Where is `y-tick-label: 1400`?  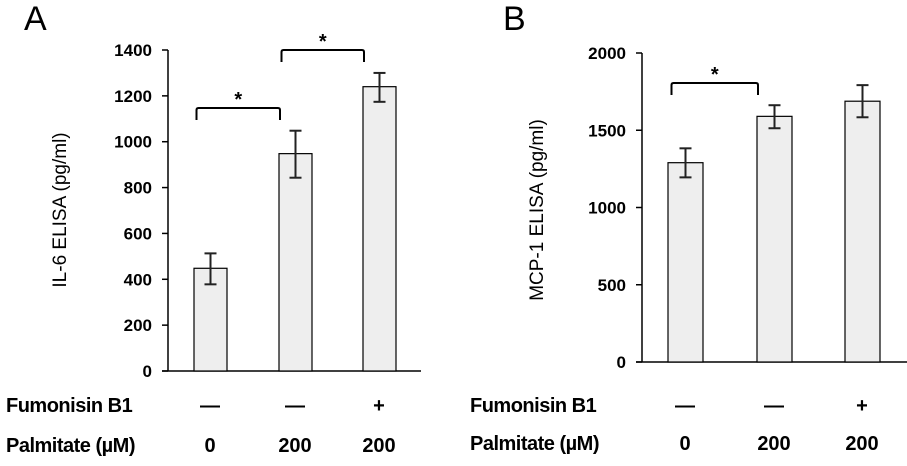 y-tick-label: 1400 is located at coordinates (133, 50).